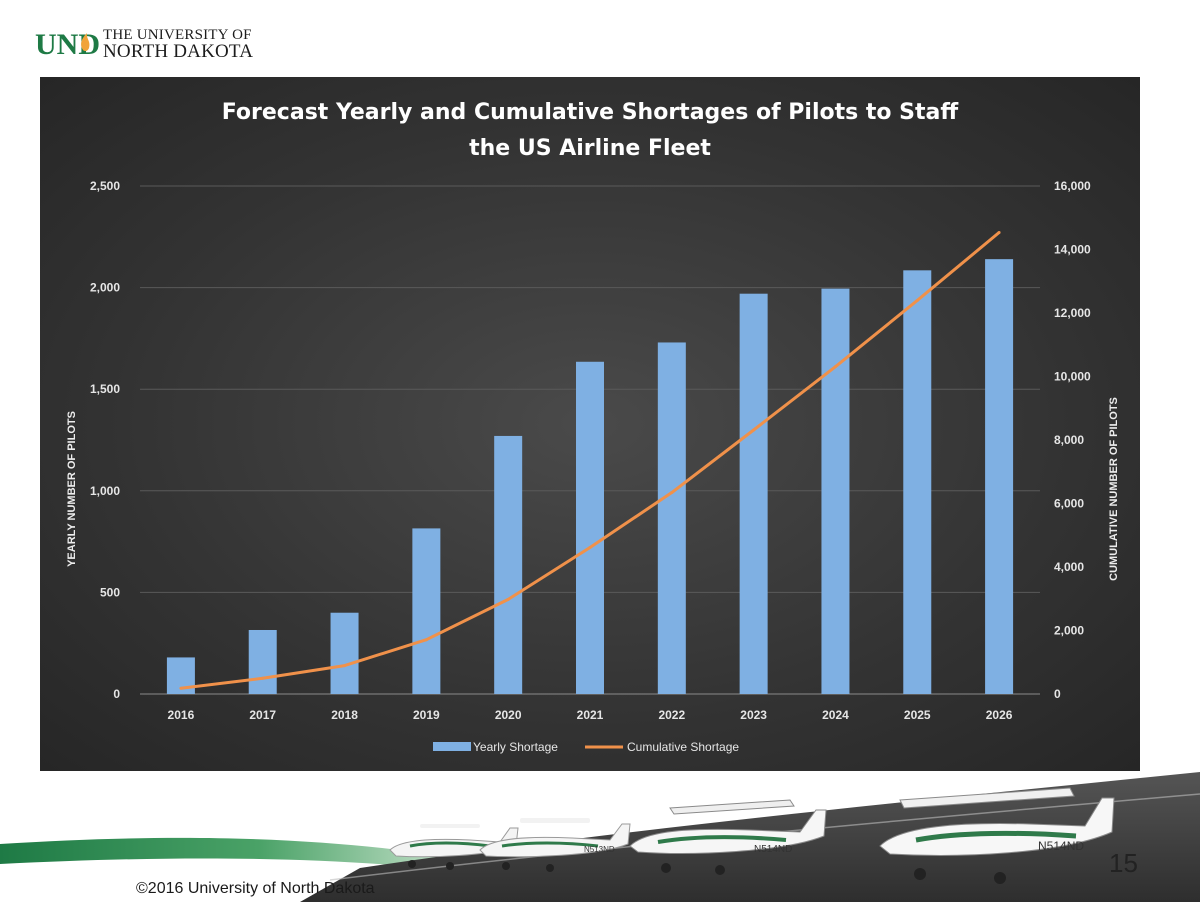 This screenshot has width=1200, height=902. Describe the element at coordinates (178, 51) in the screenshot. I see `logo-text-line2: NORTH DAKOTA` at that location.